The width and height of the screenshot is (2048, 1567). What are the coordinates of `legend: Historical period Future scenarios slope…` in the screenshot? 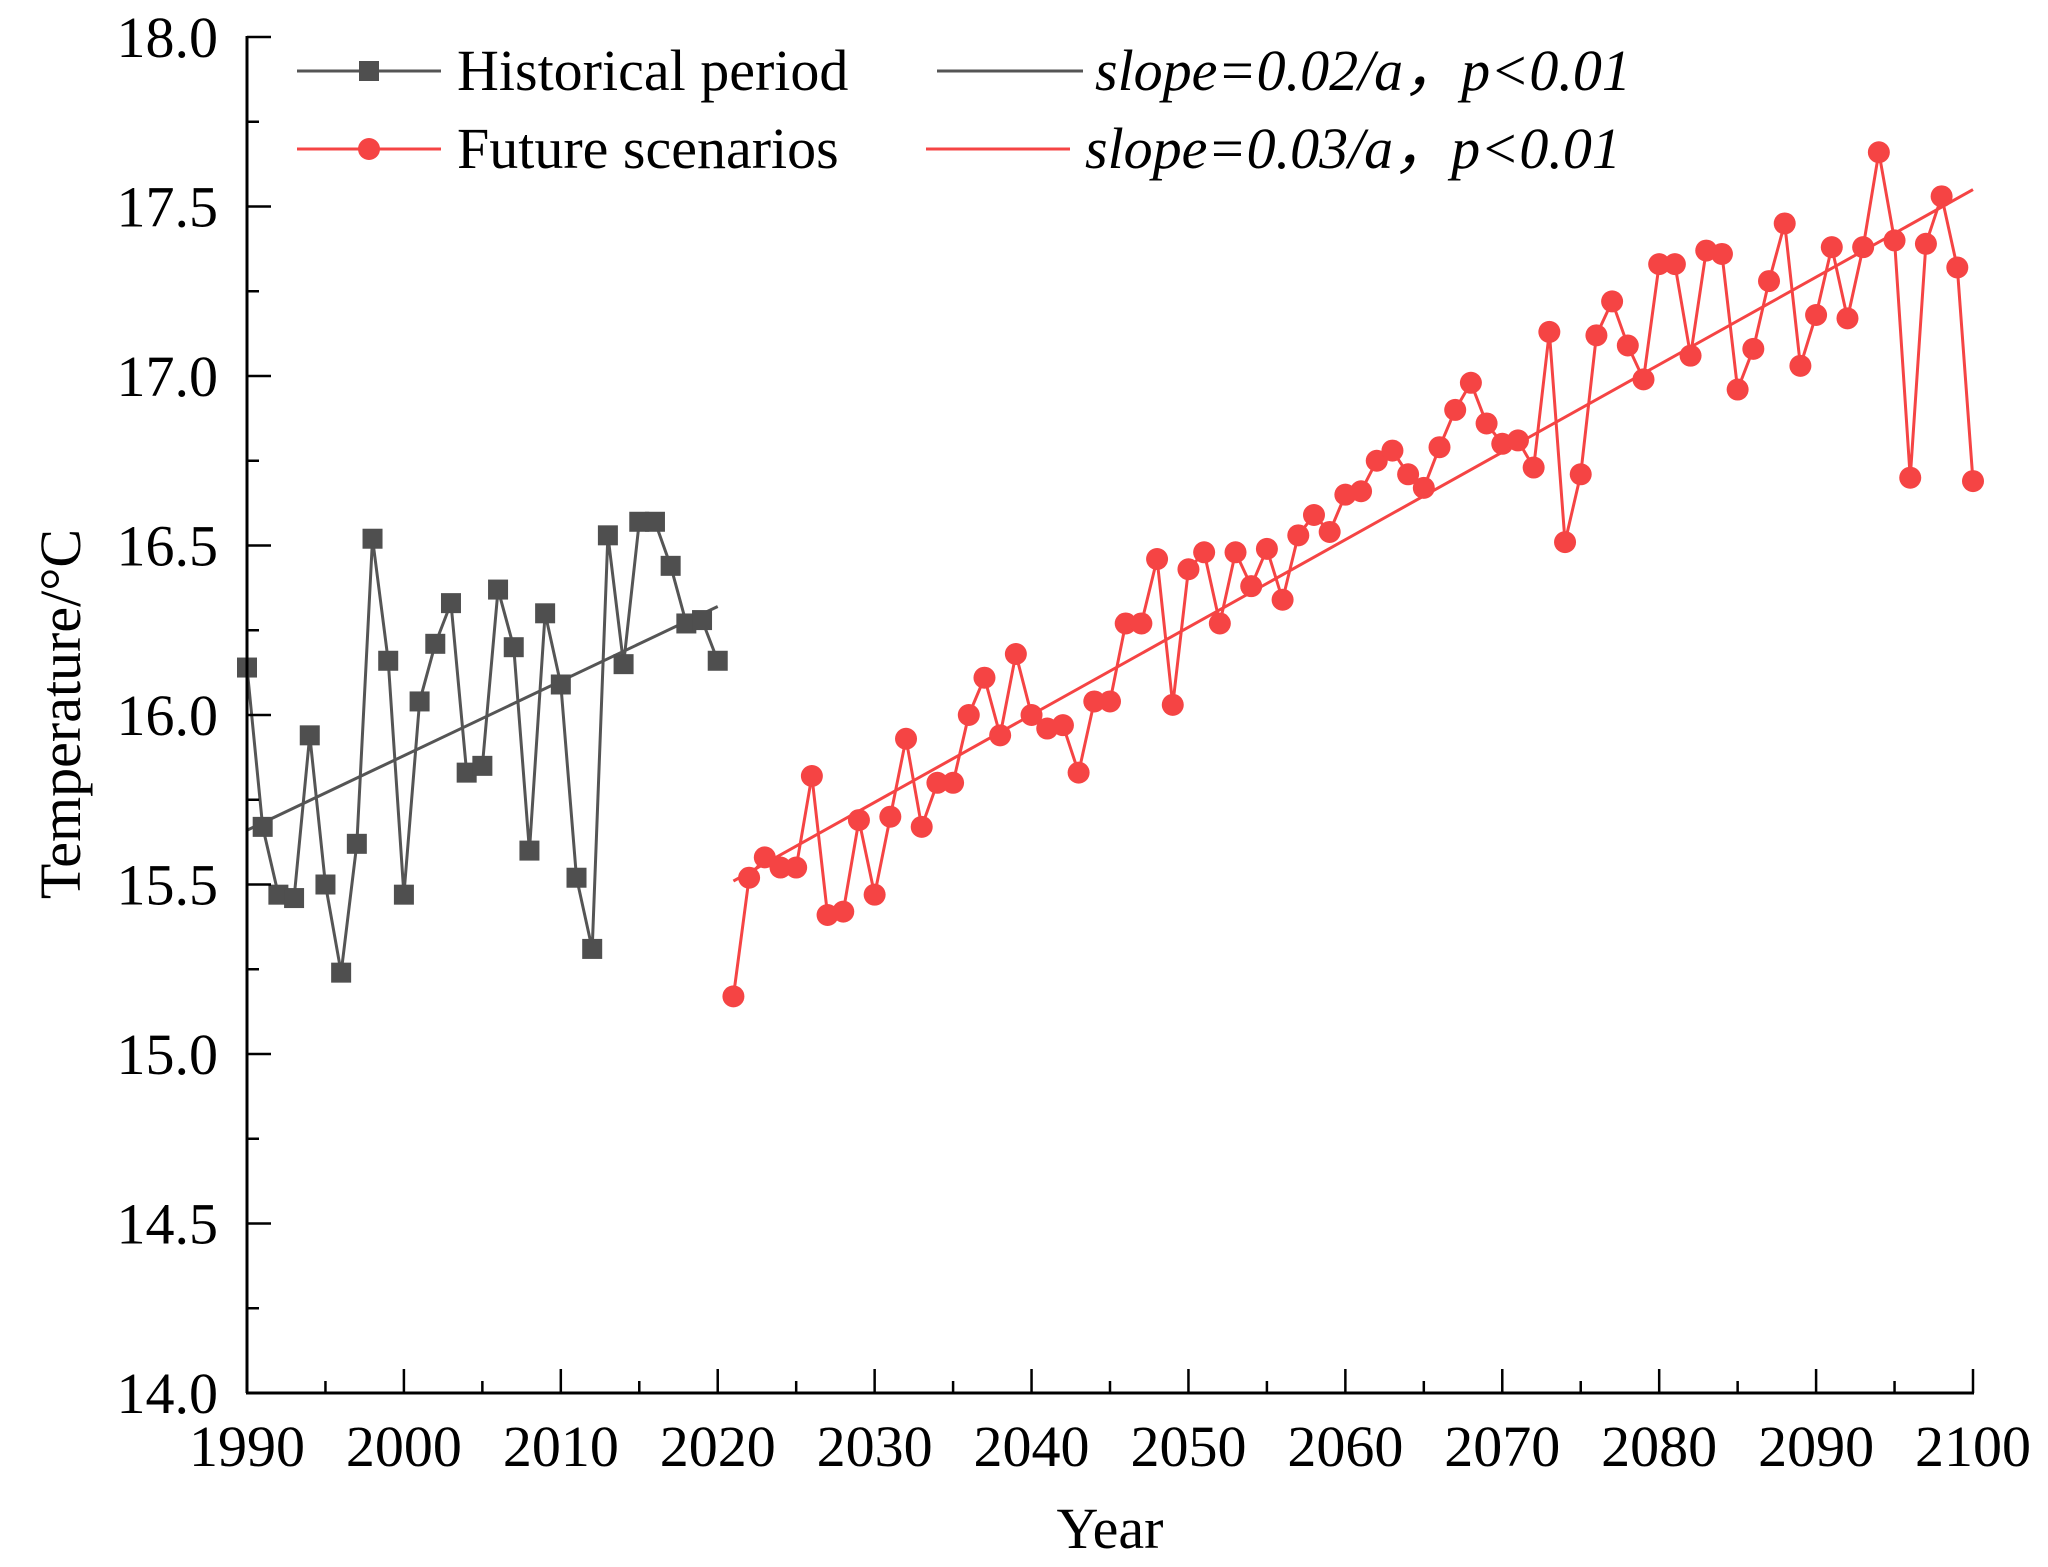 It's located at (964, 109).